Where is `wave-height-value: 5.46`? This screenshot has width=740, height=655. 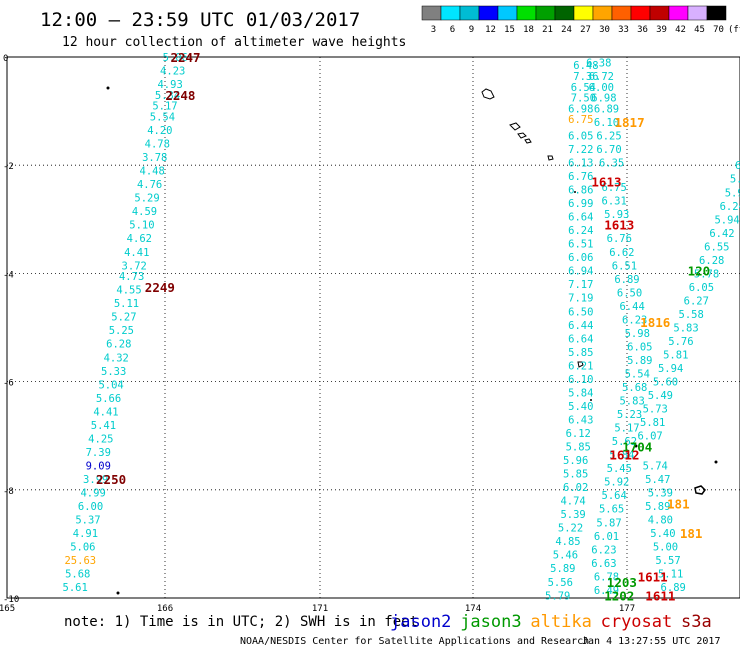 wave-height-value: 5.46 is located at coordinates (565, 556).